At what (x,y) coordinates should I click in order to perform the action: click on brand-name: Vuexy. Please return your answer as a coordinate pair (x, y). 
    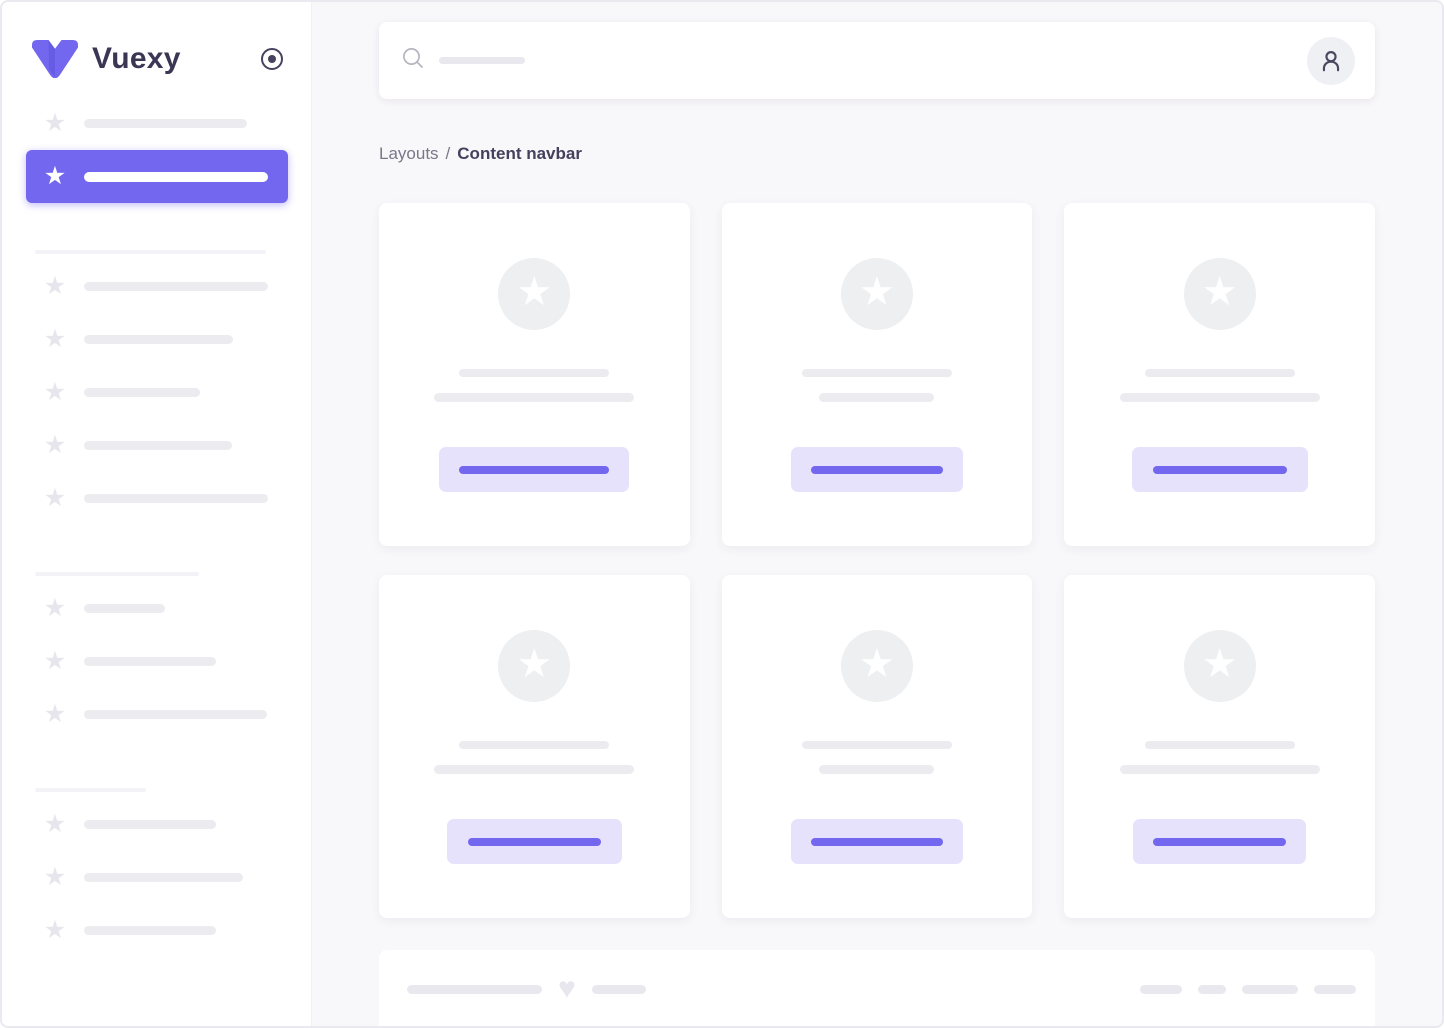
    Looking at the image, I should click on (136, 58).